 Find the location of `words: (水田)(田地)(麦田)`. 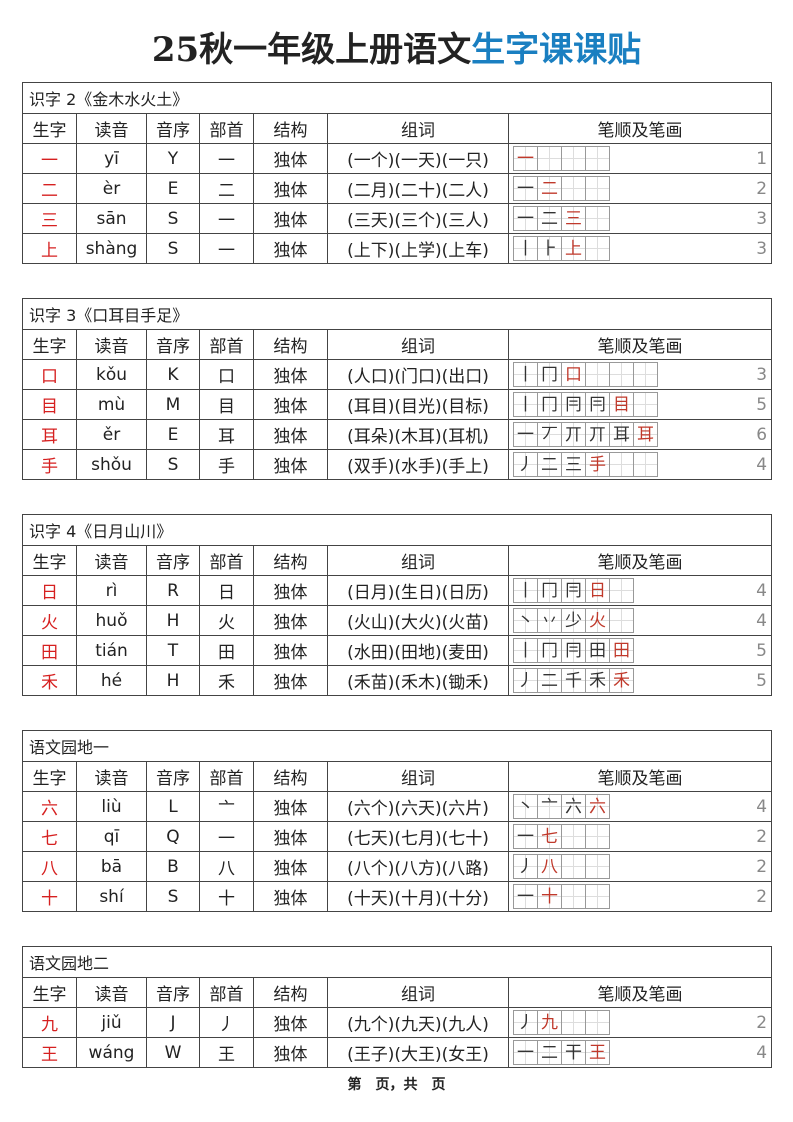

words: (水田)(田地)(麦田) is located at coordinates (418, 650).